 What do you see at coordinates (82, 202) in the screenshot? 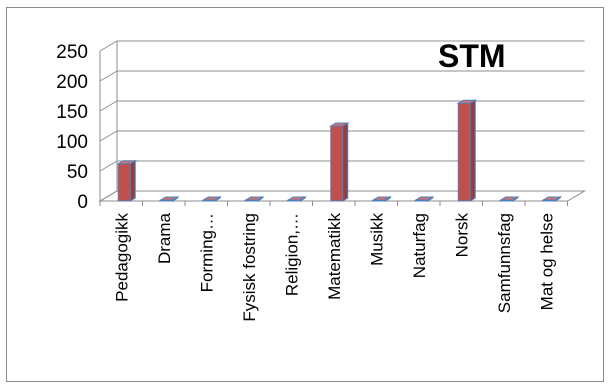
I see `y-tick-label: 0` at bounding box center [82, 202].